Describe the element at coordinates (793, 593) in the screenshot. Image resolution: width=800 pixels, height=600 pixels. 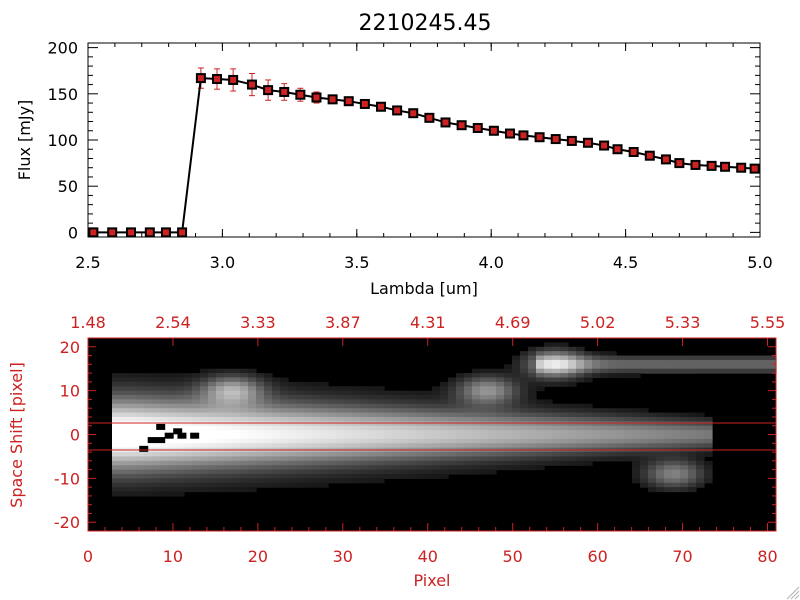
I see `resize-grip-icon` at that location.